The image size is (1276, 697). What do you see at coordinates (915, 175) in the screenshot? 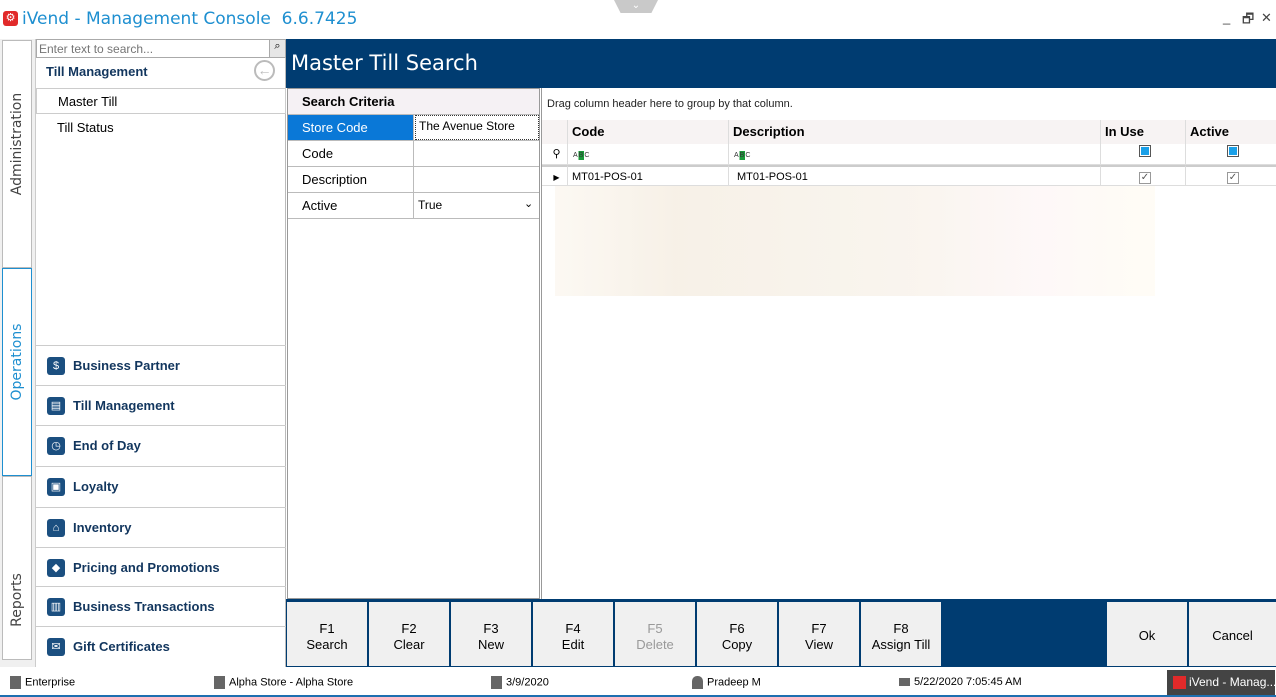
I see `cell-description: MT01-POS-01` at bounding box center [915, 175].